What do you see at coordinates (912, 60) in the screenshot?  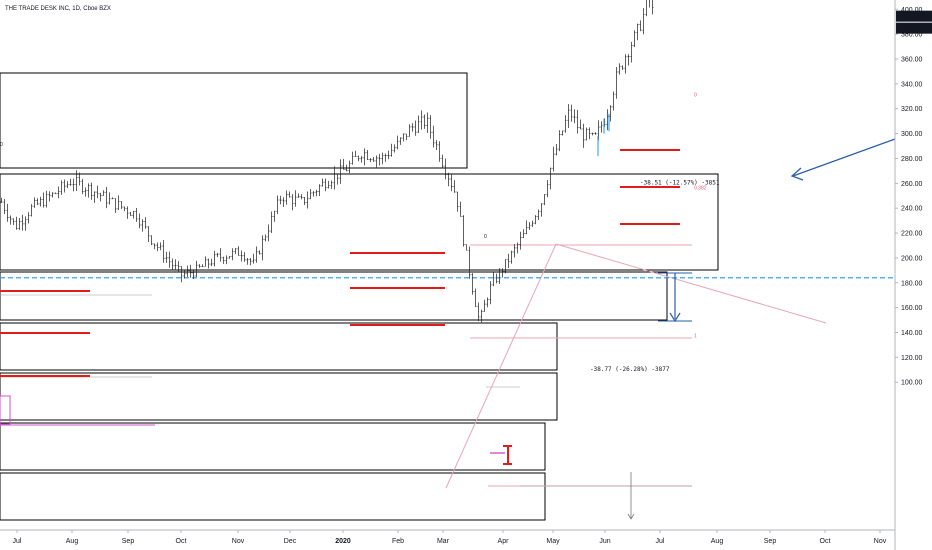 I see `price-tick-label: 360.00` at bounding box center [912, 60].